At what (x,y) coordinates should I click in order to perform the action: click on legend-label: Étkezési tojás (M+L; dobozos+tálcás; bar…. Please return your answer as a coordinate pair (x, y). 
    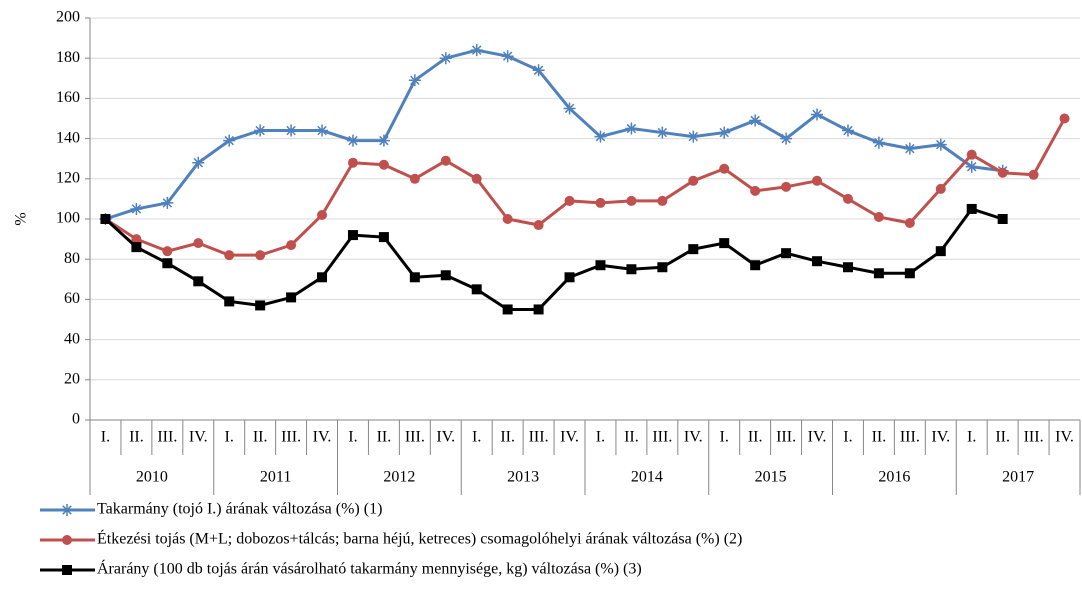
    Looking at the image, I should click on (419, 538).